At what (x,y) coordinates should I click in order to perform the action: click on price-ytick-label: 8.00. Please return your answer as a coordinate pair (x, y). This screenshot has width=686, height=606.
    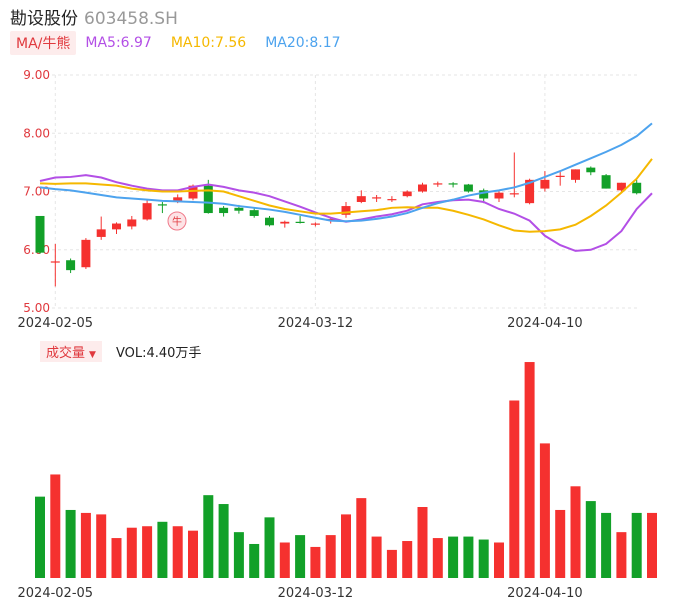
    Looking at the image, I should click on (36, 133).